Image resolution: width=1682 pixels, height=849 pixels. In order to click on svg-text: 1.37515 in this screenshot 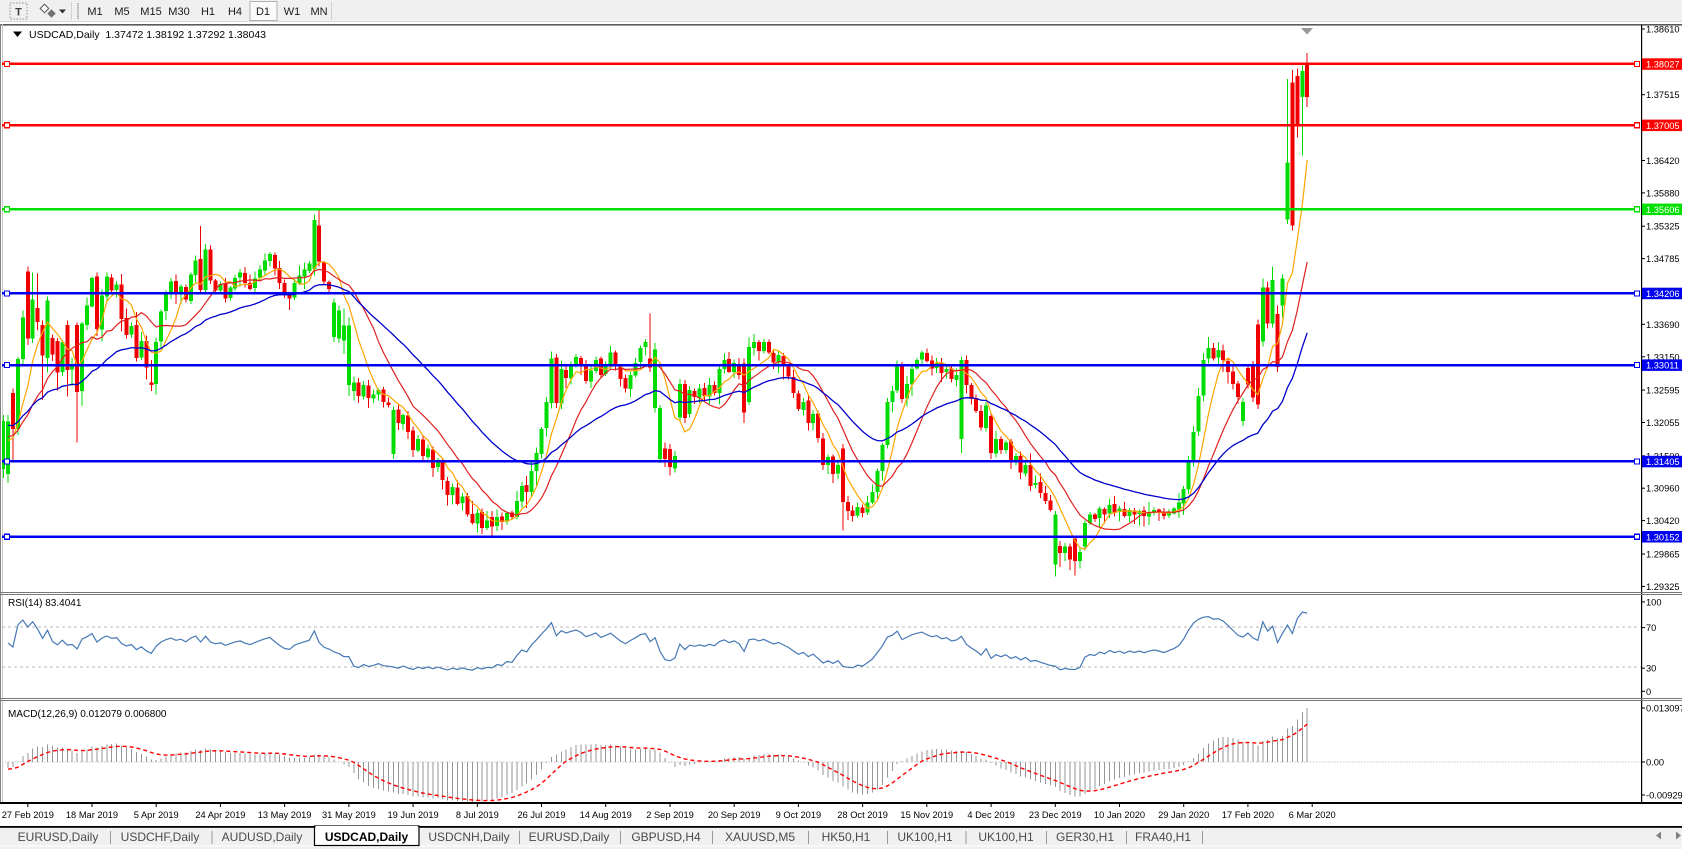, I will do `click(1663, 95)`.